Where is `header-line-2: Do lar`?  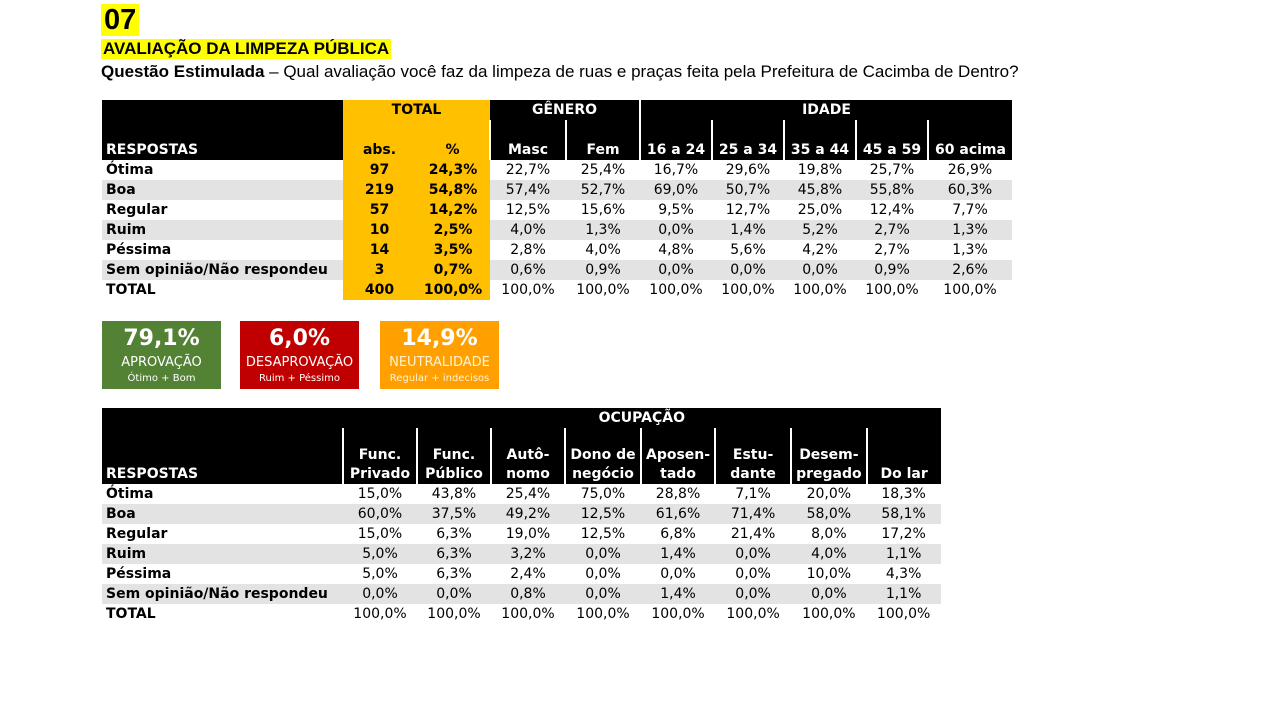
header-line-2: Do lar is located at coordinates (904, 474).